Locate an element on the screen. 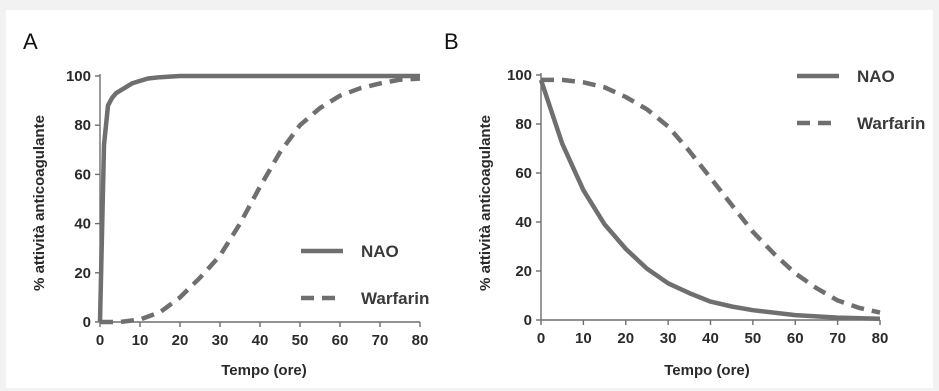 This screenshot has height=391, width=939. panel-a-letter: A is located at coordinates (30, 41).